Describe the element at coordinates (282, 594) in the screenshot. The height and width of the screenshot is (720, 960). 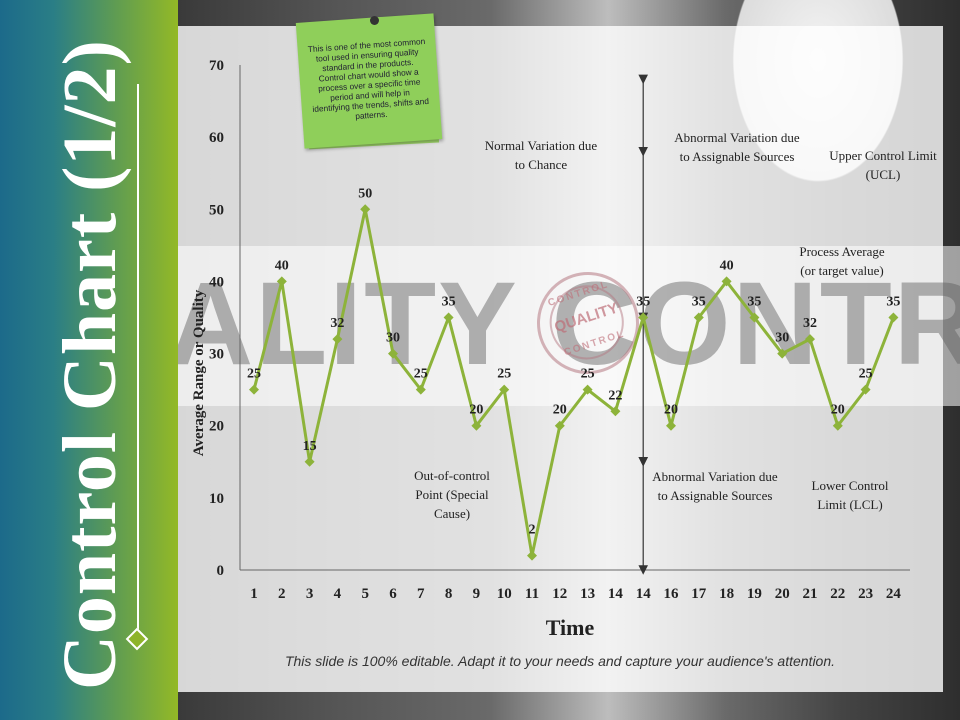
I see `x-tick-label: 2` at that location.